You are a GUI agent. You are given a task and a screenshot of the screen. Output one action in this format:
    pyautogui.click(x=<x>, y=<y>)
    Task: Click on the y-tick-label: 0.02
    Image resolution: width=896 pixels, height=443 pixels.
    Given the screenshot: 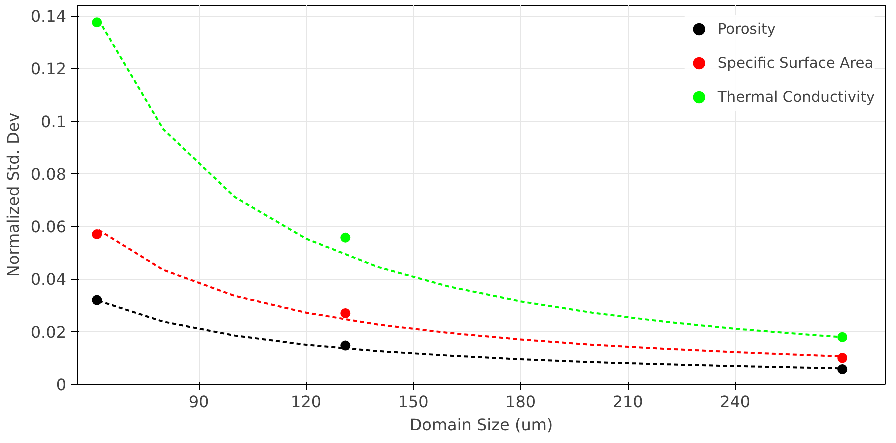 What is the action you would take?
    pyautogui.click(x=48, y=332)
    